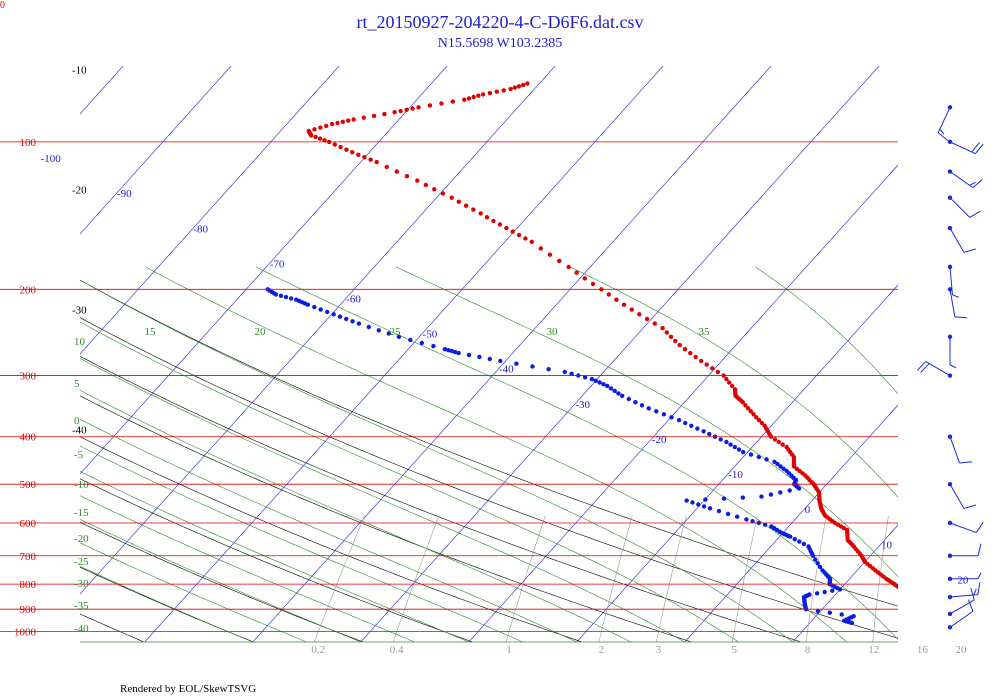  Describe the element at coordinates (430, 335) in the screenshot. I see `isotherm-label: -50` at that location.